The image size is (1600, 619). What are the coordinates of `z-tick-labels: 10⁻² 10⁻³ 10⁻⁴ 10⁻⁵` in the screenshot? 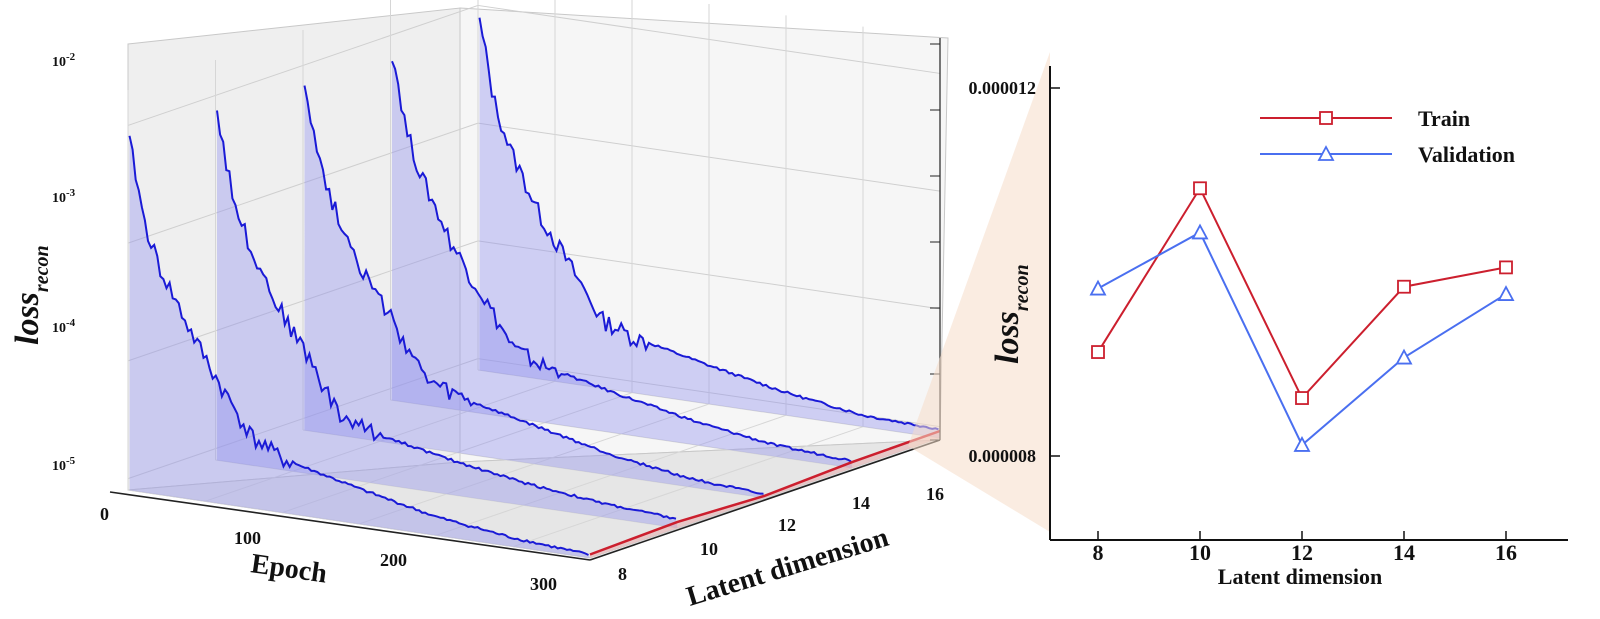 It's located at (64, 262).